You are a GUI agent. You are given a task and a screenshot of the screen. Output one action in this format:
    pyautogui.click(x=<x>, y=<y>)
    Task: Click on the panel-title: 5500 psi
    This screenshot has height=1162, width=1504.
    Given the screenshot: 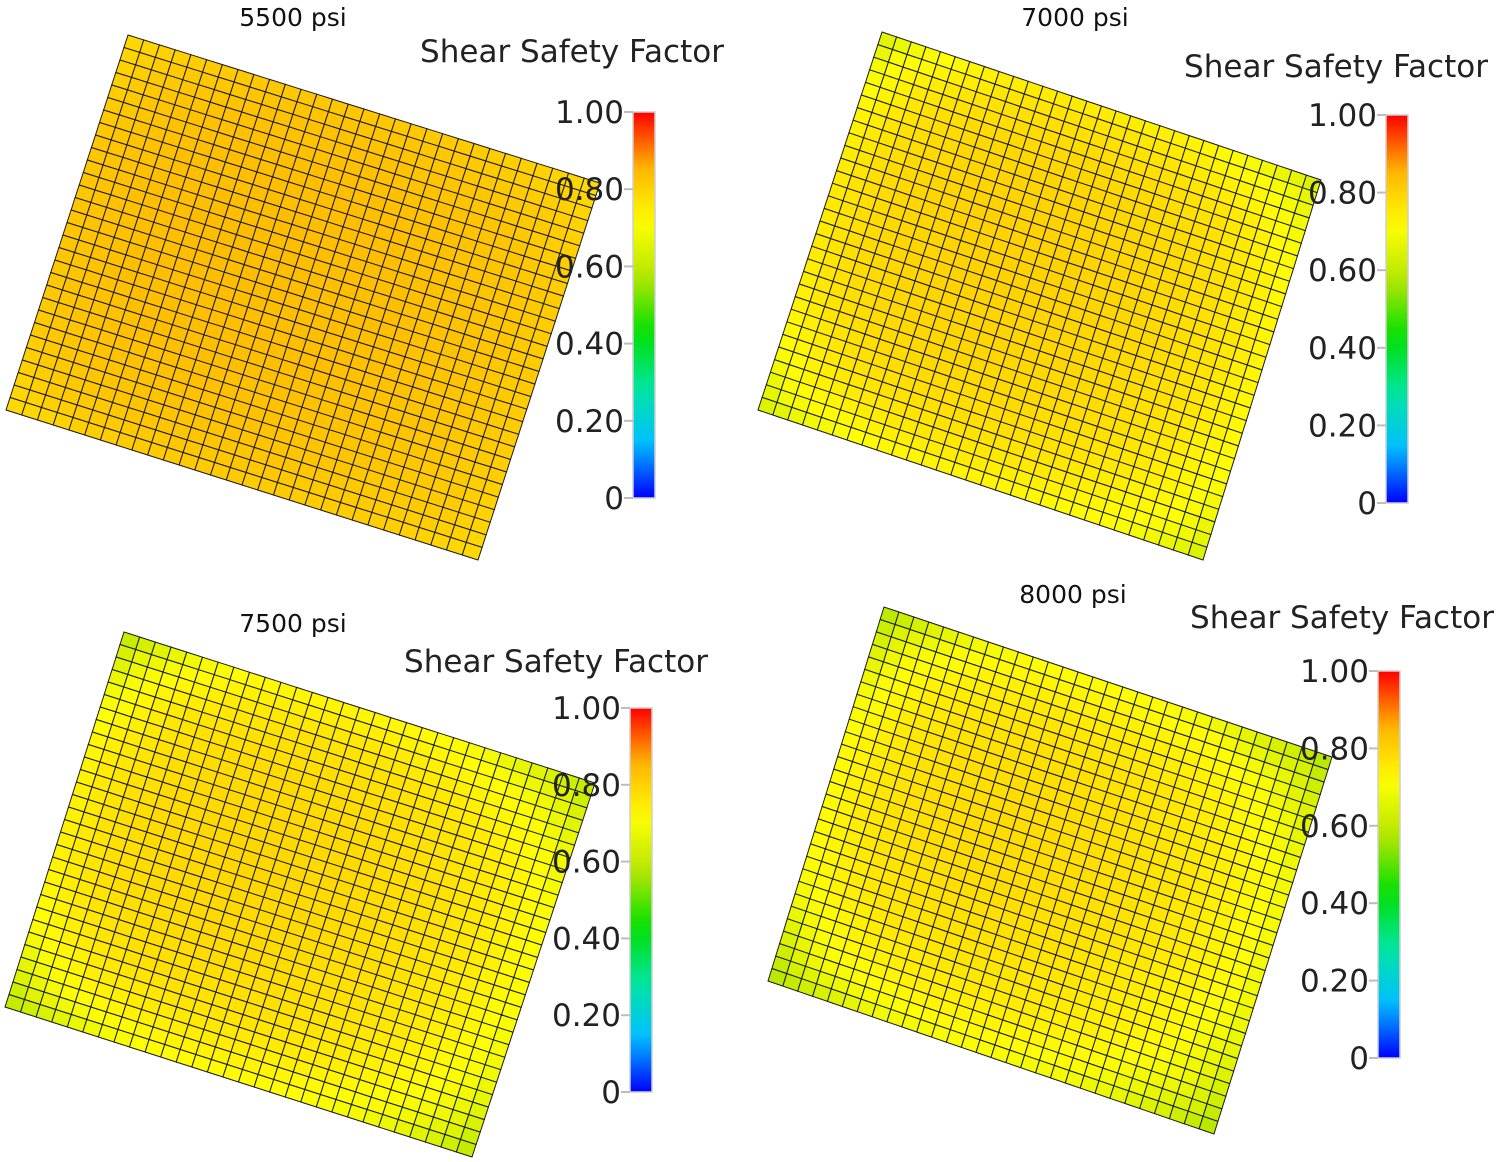 What is the action you would take?
    pyautogui.click(x=292, y=17)
    